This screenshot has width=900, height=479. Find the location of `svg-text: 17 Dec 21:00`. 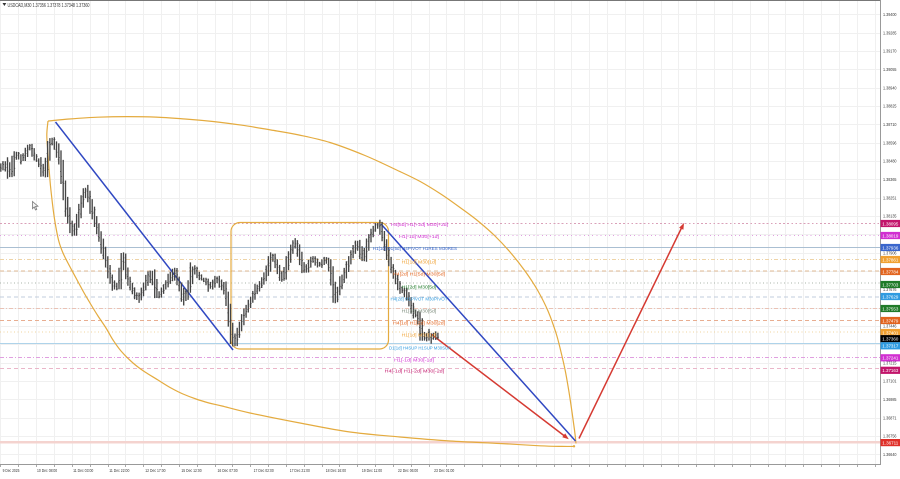

svg-text: 17 Dec 21:00 is located at coordinates (300, 470).